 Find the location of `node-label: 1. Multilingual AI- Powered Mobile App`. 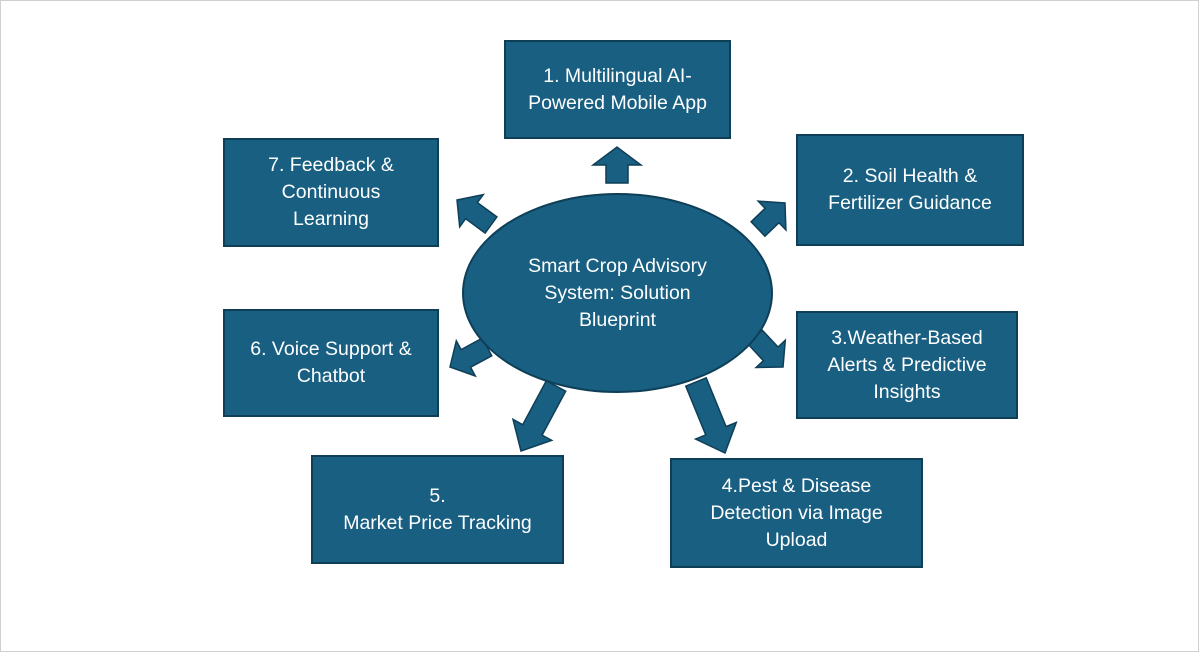

node-label: 1. Multilingual AI- Powered Mobile App is located at coordinates (617, 89).